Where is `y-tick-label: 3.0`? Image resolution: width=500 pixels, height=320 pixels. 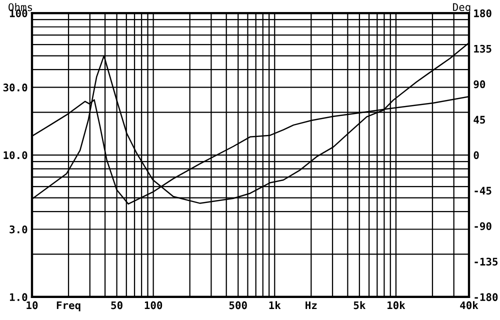
y-tick-label: 3.0 is located at coordinates (19, 229).